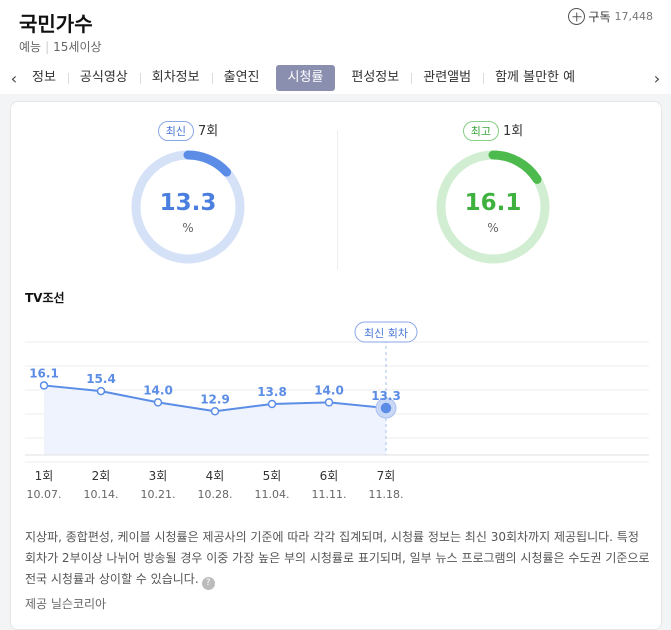 The width and height of the screenshot is (671, 630). Describe the element at coordinates (329, 494) in the screenshot. I see `x-tick-date: 11.11.` at that location.